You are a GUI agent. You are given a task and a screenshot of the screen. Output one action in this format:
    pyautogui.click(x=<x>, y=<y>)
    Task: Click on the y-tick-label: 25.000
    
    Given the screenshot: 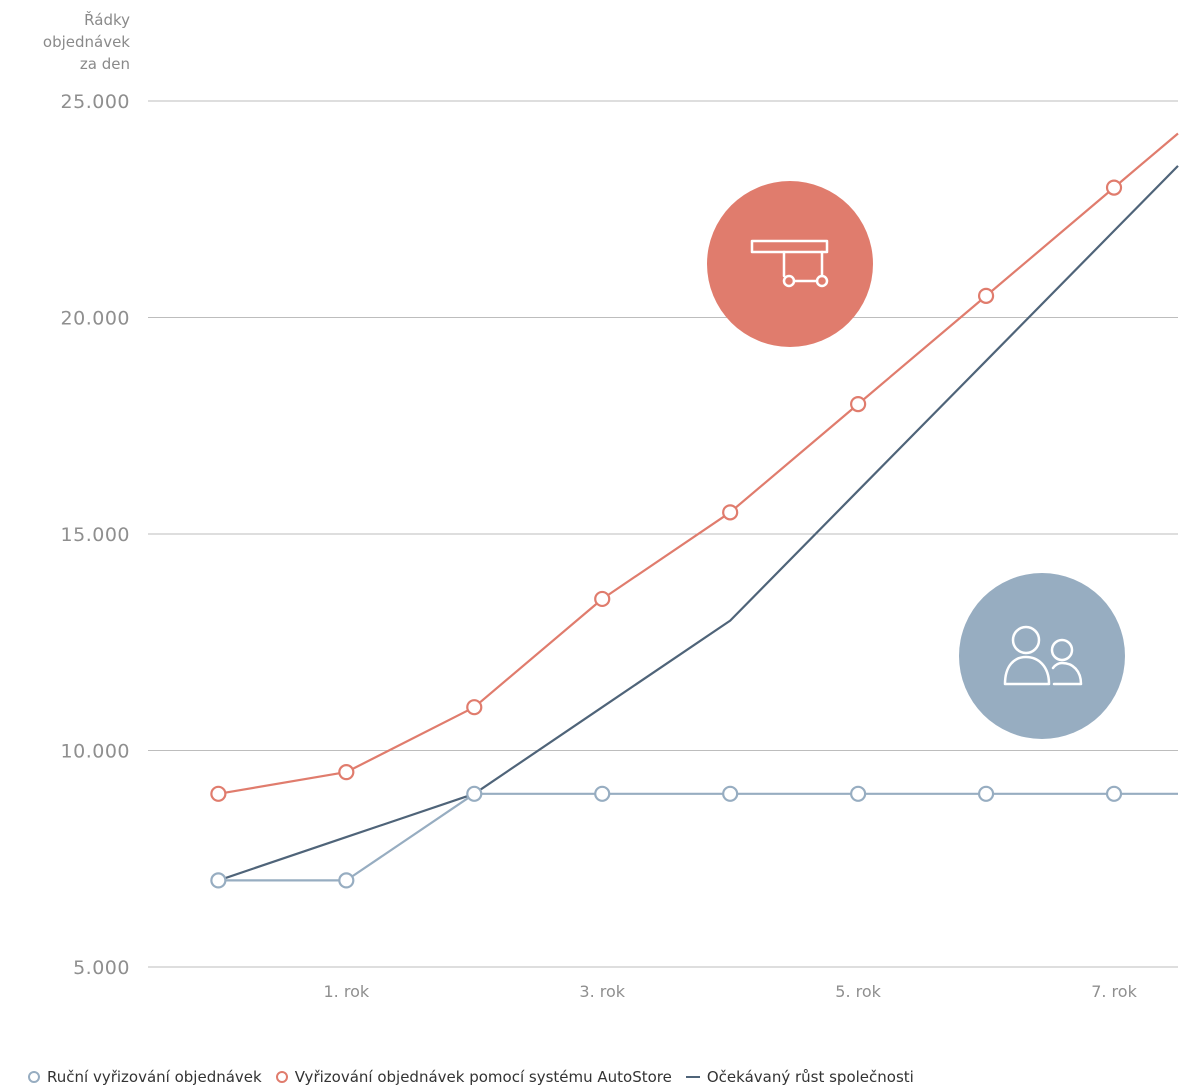 What is the action you would take?
    pyautogui.click(x=95, y=102)
    